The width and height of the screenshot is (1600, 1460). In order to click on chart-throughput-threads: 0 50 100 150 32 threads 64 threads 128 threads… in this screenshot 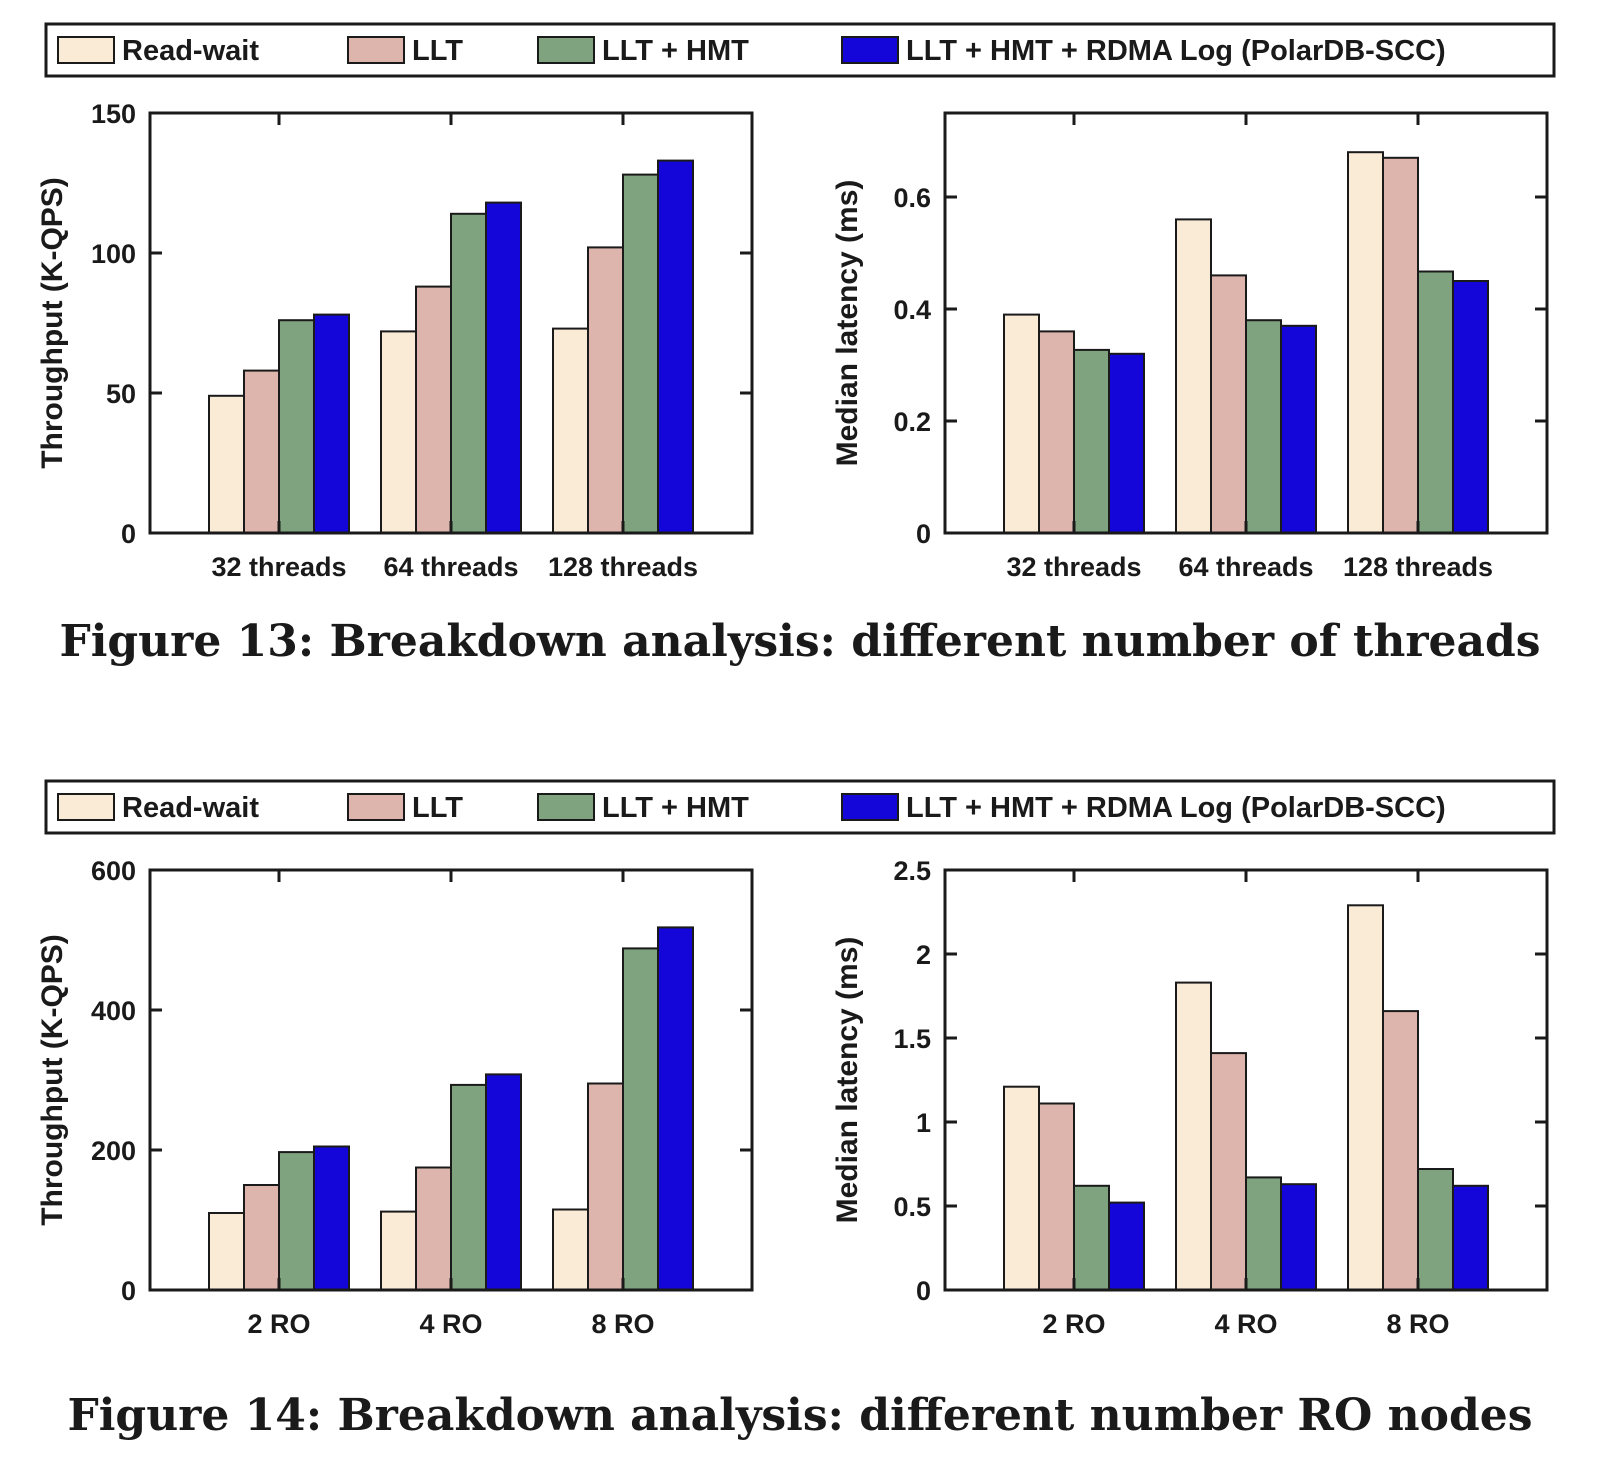, I will do `click(395, 340)`.